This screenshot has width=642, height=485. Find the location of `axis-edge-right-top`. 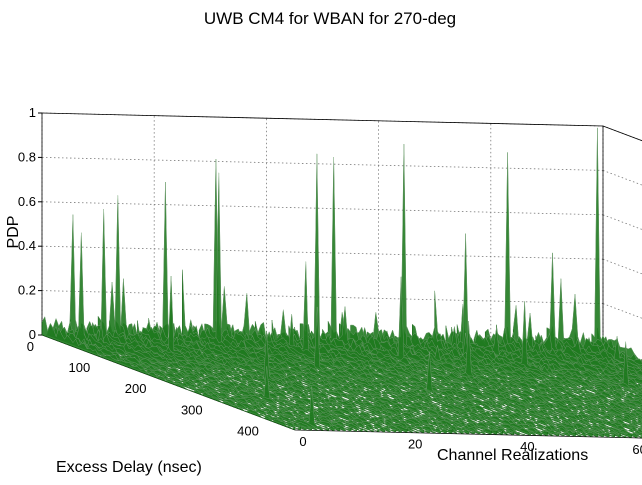

axis-edge-right-top is located at coordinates (622, 133).